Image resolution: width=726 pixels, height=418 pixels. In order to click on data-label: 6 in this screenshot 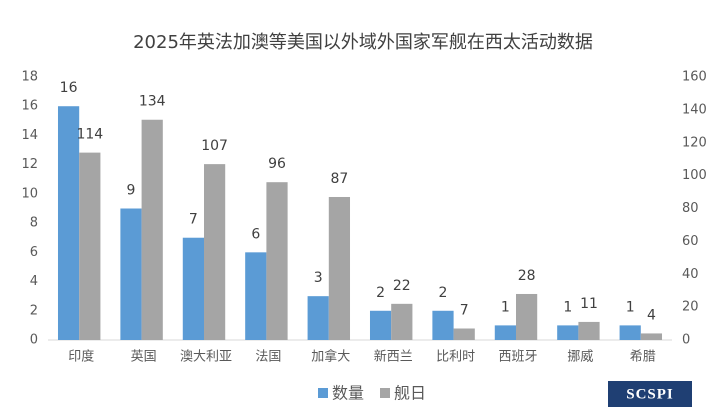, I will do `click(255, 234)`.